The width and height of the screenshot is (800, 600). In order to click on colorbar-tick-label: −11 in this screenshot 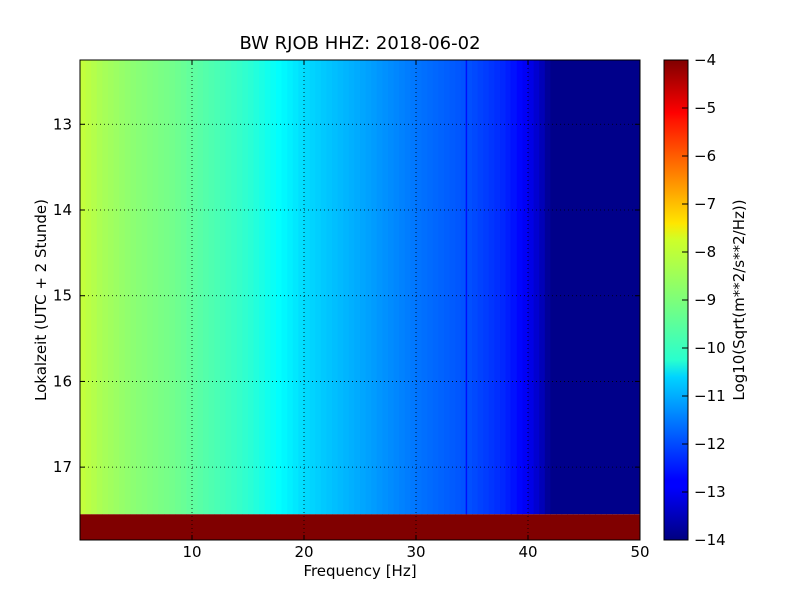, I will do `click(710, 396)`.